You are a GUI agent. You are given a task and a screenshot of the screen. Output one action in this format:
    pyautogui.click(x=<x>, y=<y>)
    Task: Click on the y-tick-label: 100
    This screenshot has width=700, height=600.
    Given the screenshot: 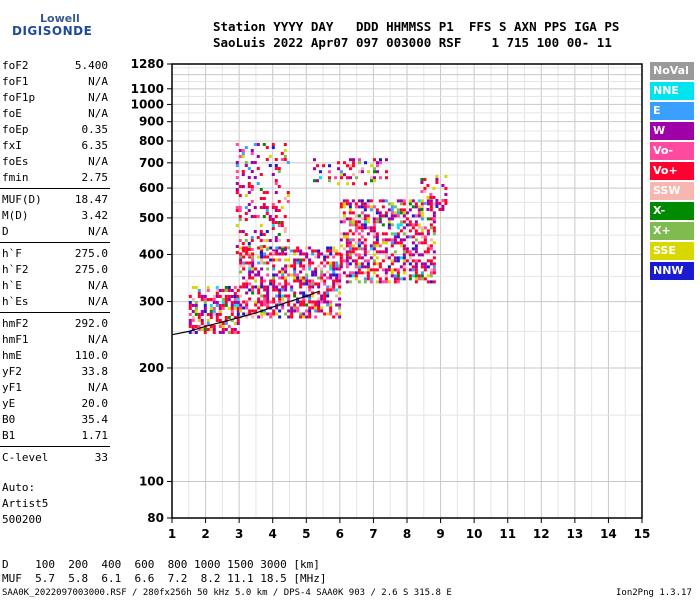 What is the action you would take?
    pyautogui.click(x=151, y=481)
    